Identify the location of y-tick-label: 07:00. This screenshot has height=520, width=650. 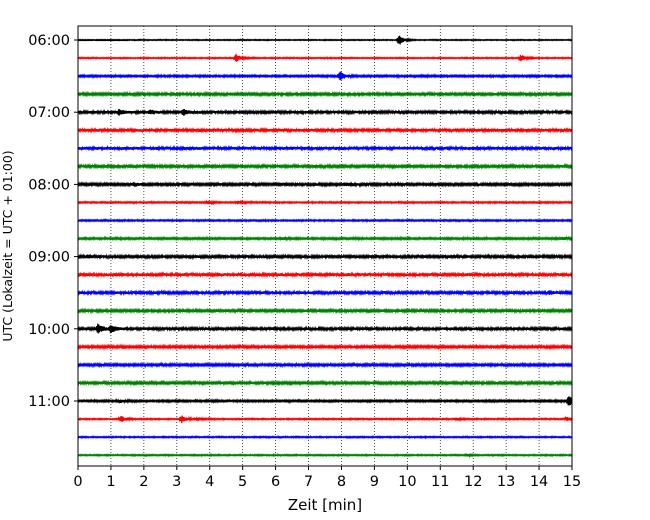
(49, 113).